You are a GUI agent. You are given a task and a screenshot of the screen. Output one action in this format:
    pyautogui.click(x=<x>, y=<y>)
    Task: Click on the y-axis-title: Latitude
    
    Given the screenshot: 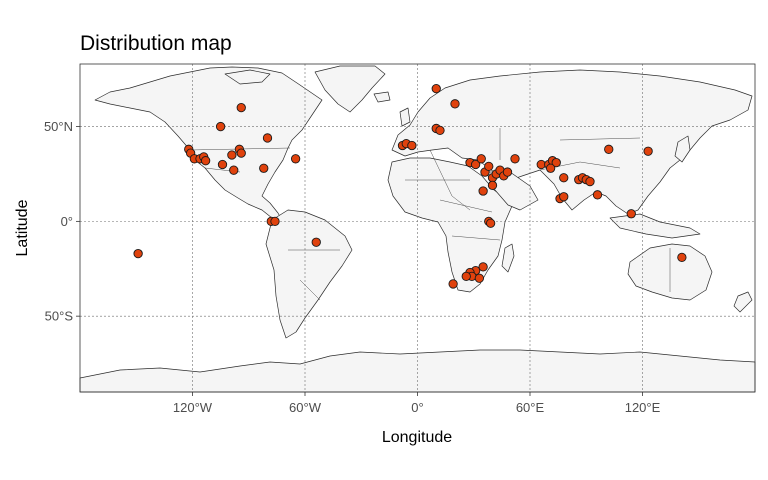 What is the action you would take?
    pyautogui.click(x=22, y=227)
    